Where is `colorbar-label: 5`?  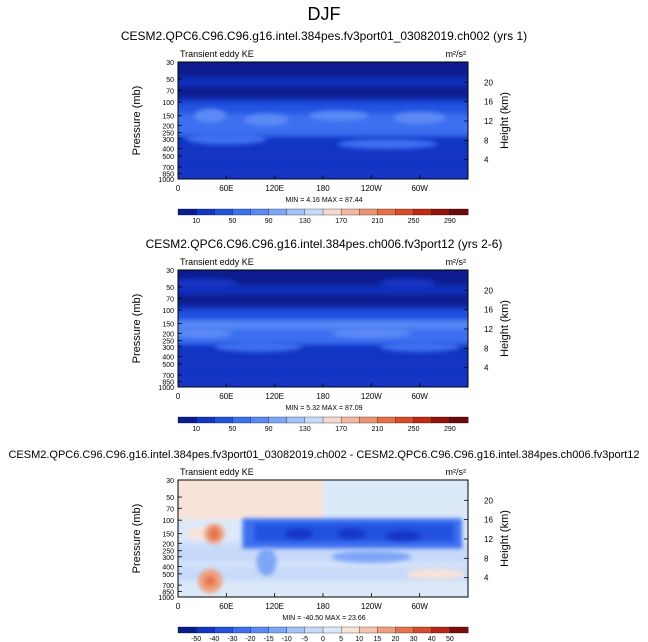
colorbar-label: 5 is located at coordinates (341, 639).